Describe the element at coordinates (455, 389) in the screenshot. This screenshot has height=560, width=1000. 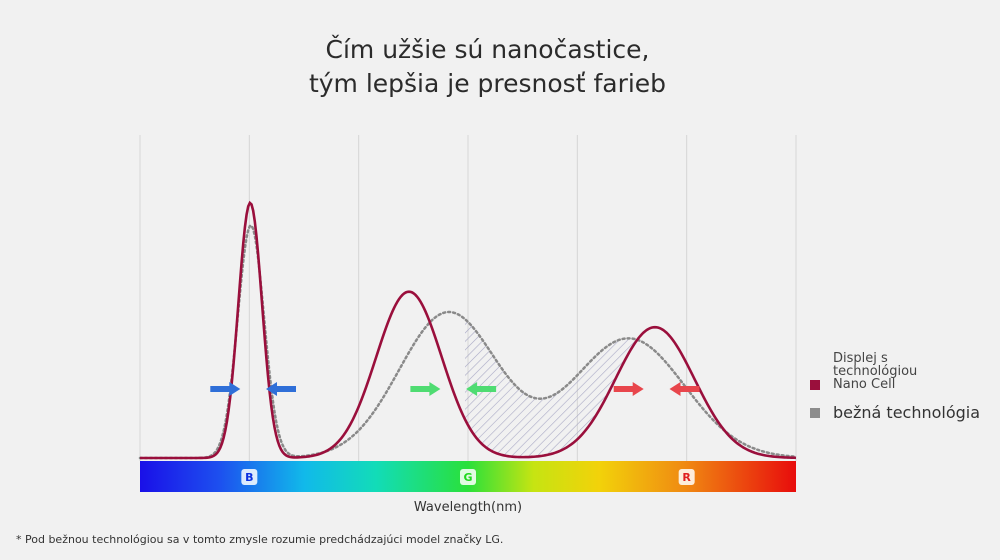
I see `arrows-group` at that location.